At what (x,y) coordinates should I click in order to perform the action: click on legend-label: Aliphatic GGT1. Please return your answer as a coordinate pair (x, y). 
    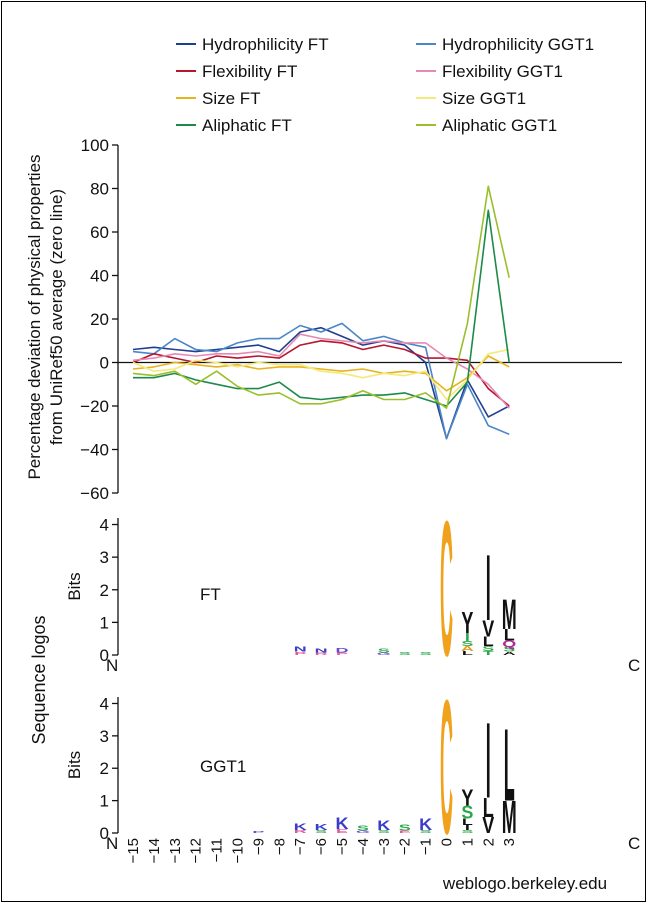
    Looking at the image, I should click on (499, 125).